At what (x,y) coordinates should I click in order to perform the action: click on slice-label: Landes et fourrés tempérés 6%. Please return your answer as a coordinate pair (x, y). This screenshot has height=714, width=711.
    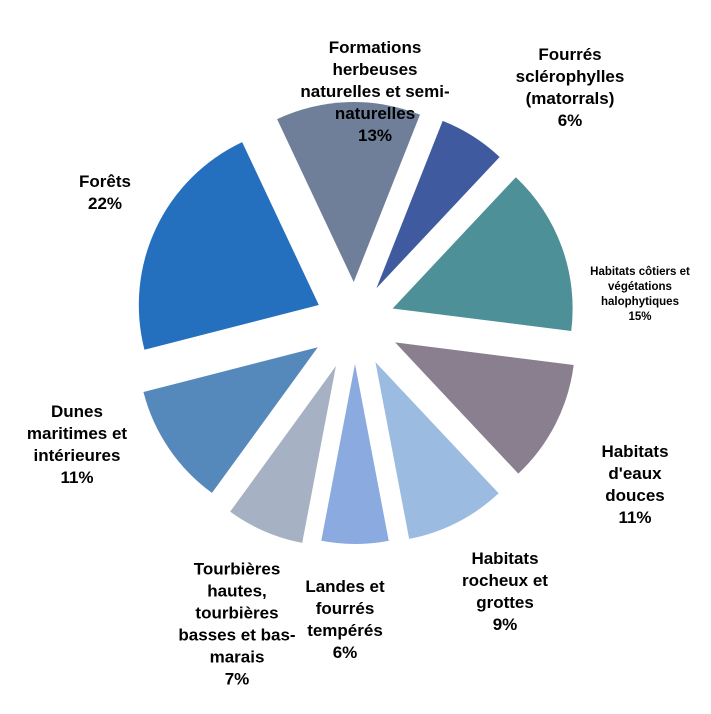
    Looking at the image, I should click on (345, 620).